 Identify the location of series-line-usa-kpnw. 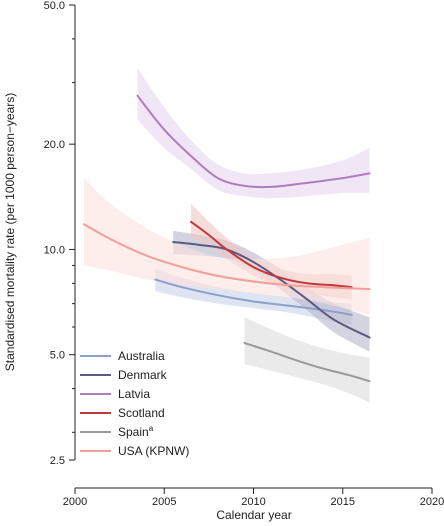
(226, 257).